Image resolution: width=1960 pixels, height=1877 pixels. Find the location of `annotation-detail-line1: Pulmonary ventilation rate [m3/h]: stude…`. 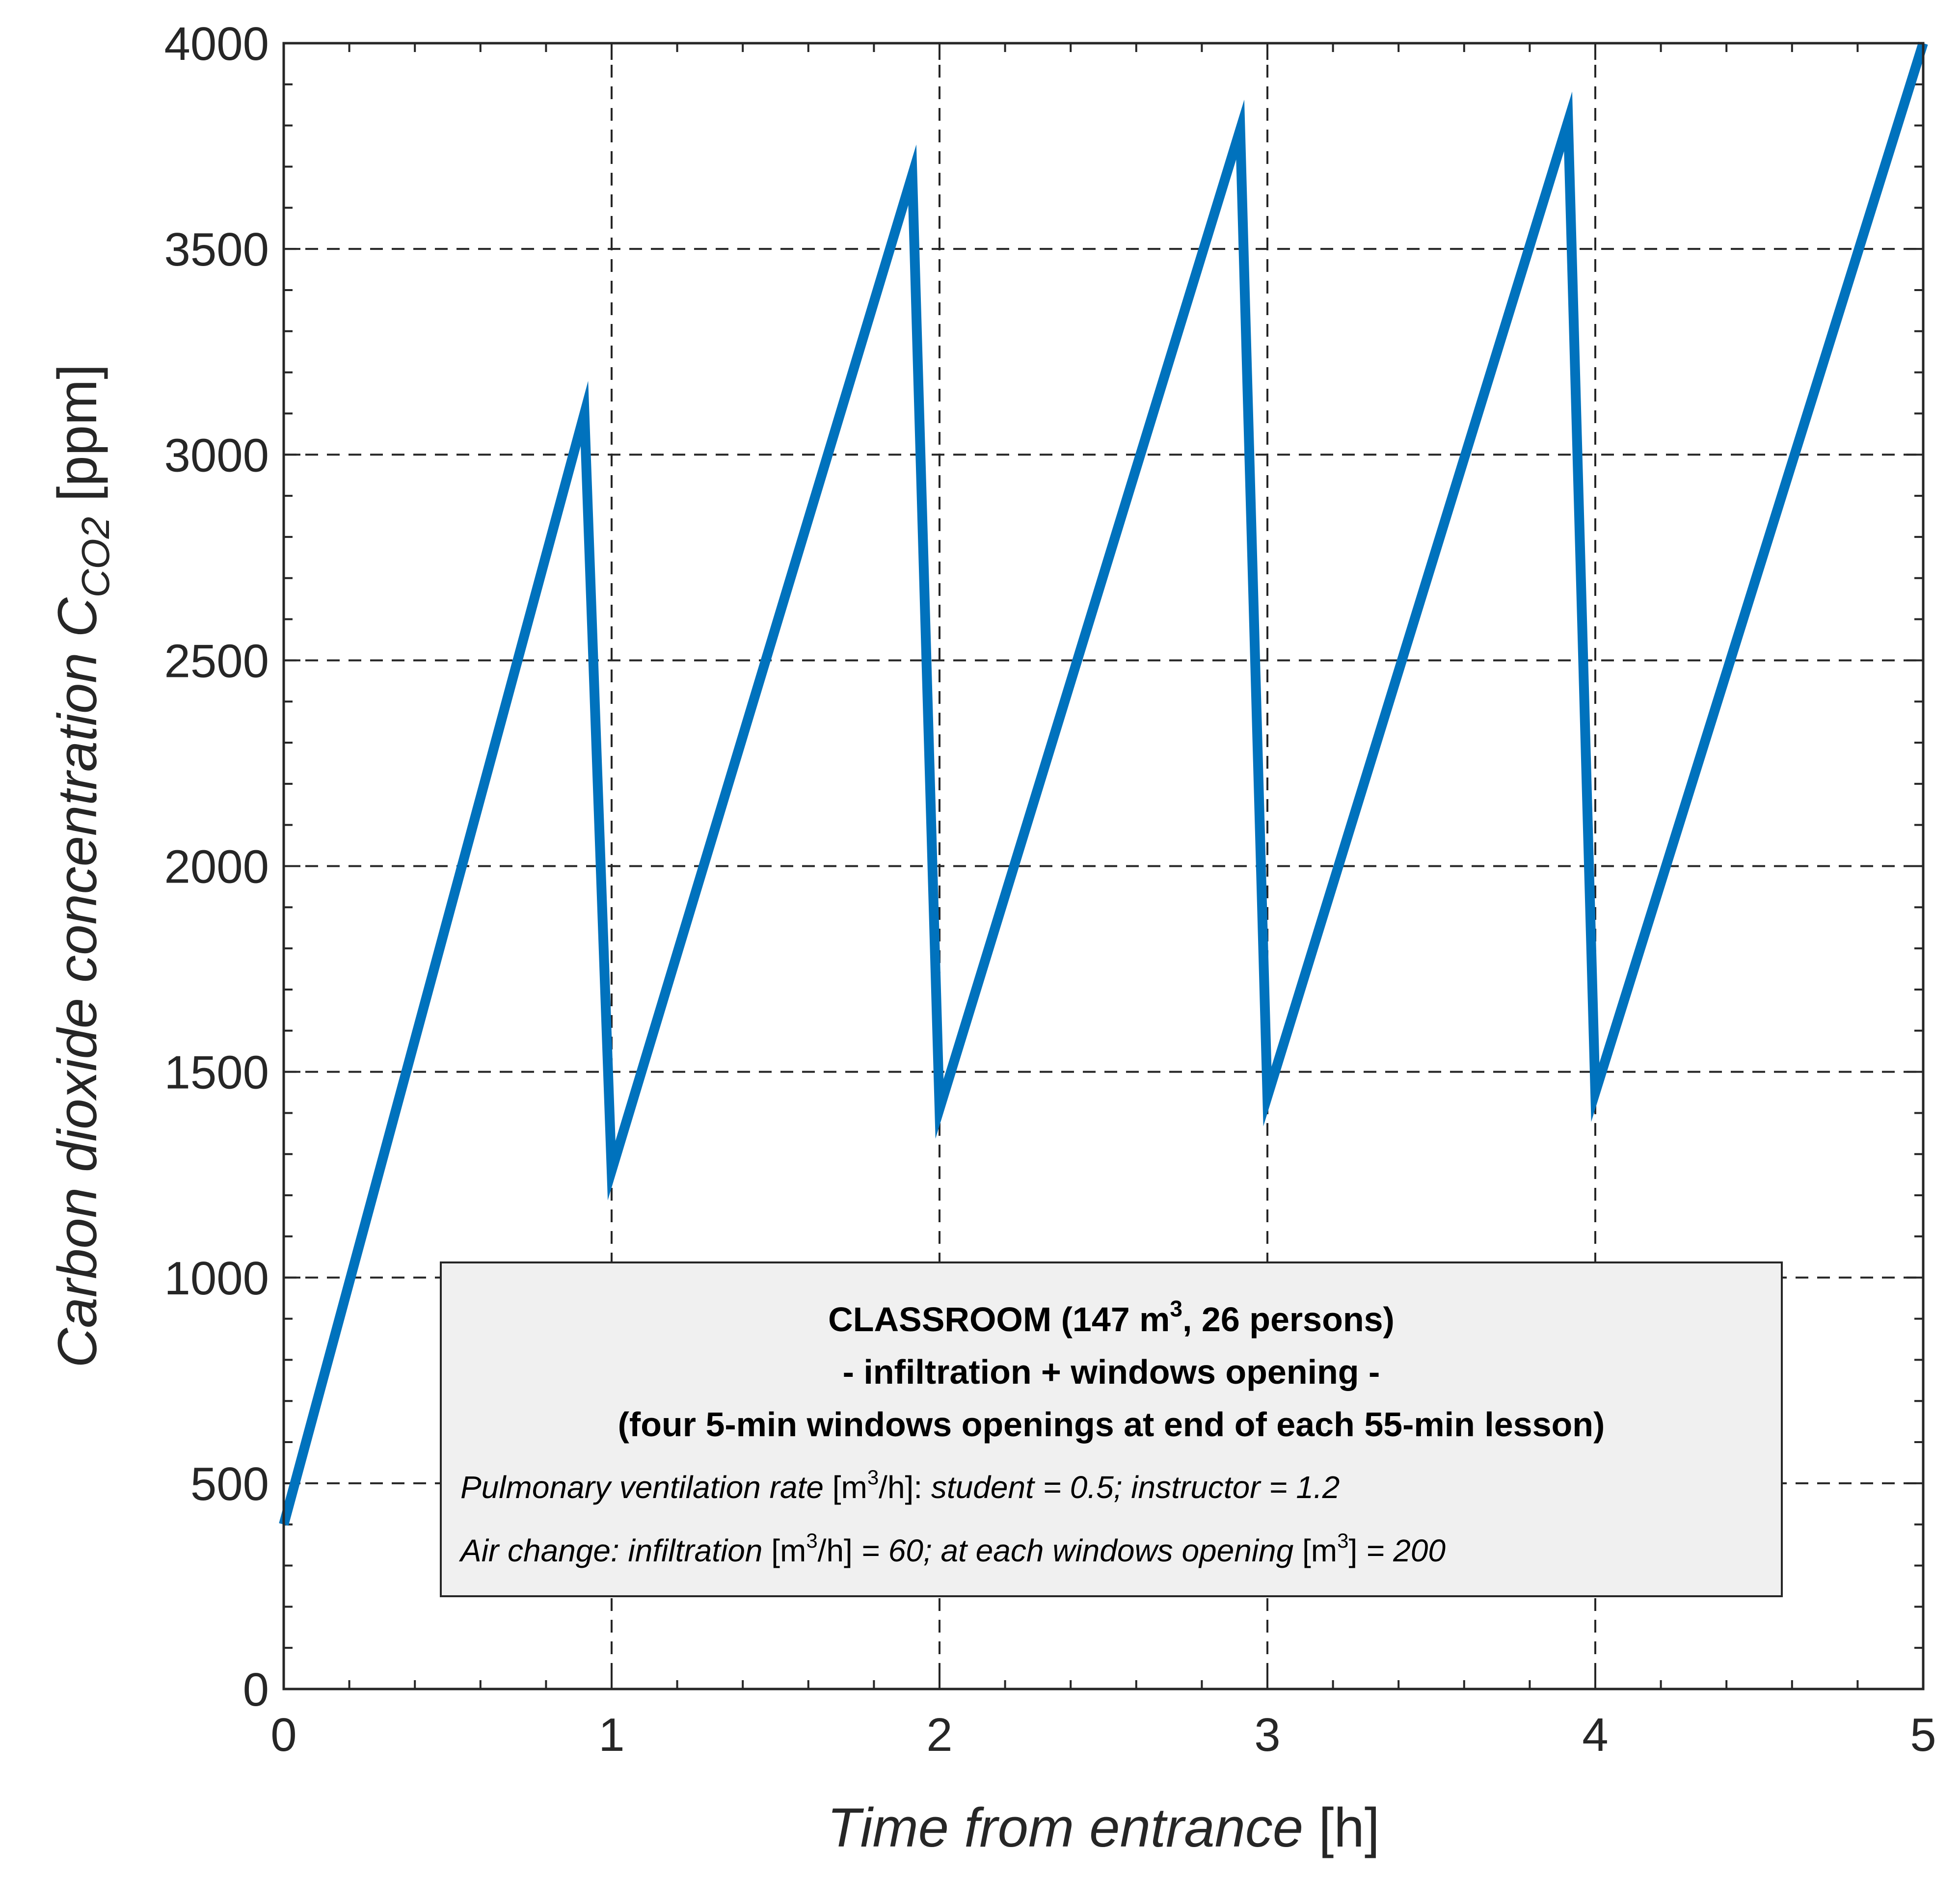

annotation-detail-line1: Pulmonary ventilation rate [m3/h]: stude… is located at coordinates (900, 1485).